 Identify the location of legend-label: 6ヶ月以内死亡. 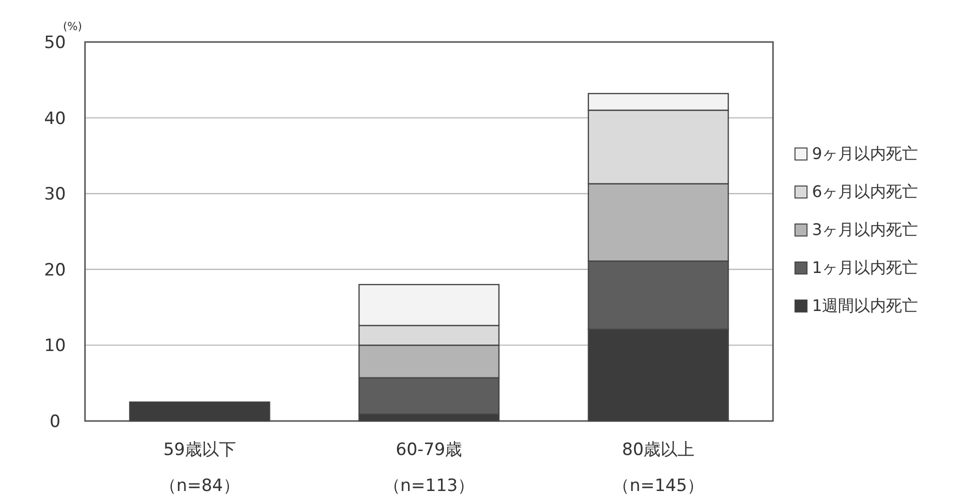
(865, 191).